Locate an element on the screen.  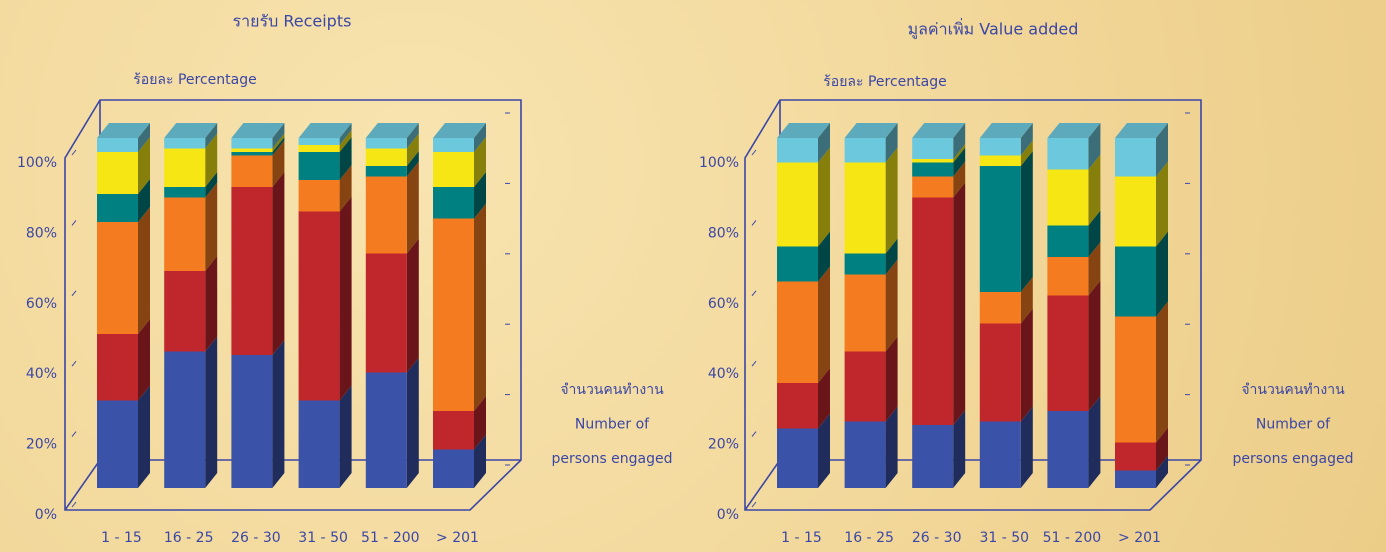
x-axis-label: จำนวนคนทำงาน is located at coordinates (612, 390).